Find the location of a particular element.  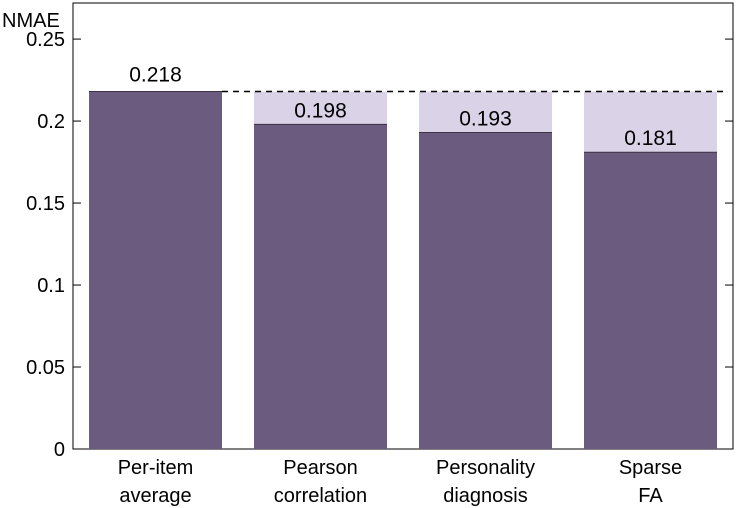

category-label: Per-item is located at coordinates (156, 468).